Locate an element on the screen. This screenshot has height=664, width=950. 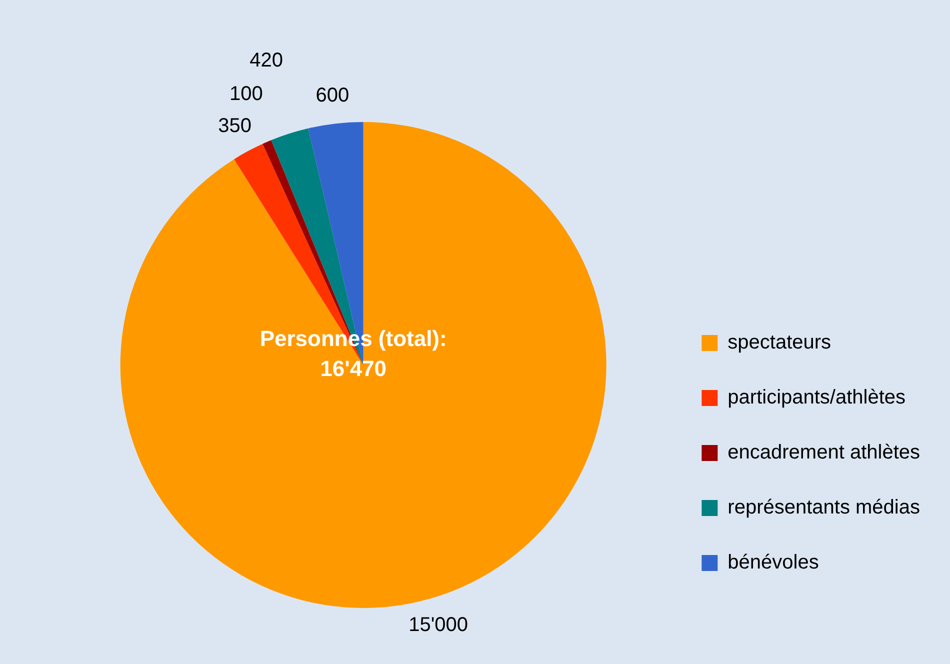
data-label: 100 is located at coordinates (246, 93).